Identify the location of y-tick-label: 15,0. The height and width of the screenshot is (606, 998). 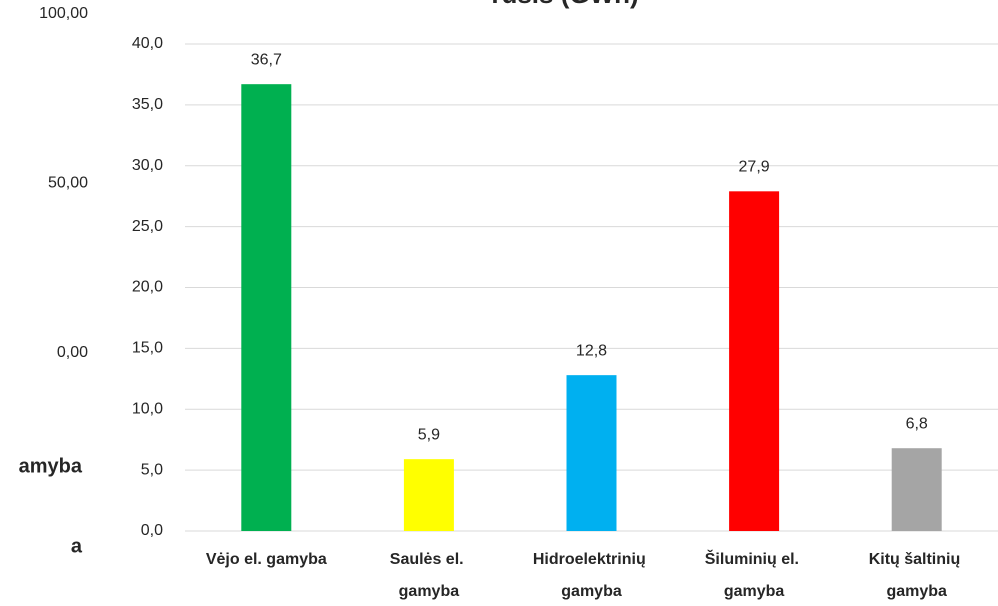
(147, 348).